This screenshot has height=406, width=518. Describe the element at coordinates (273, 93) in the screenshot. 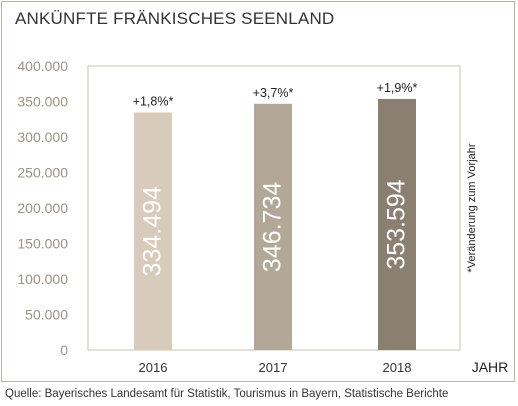

I see `change-label: +3,7%*` at that location.